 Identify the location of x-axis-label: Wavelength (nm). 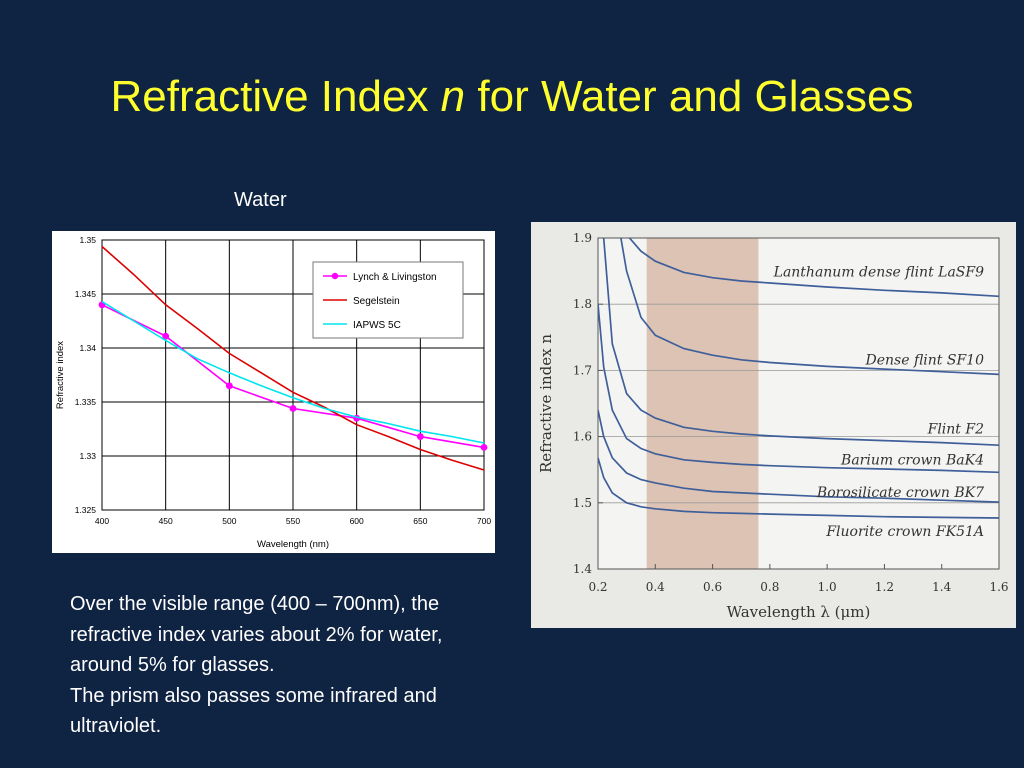
(293, 544).